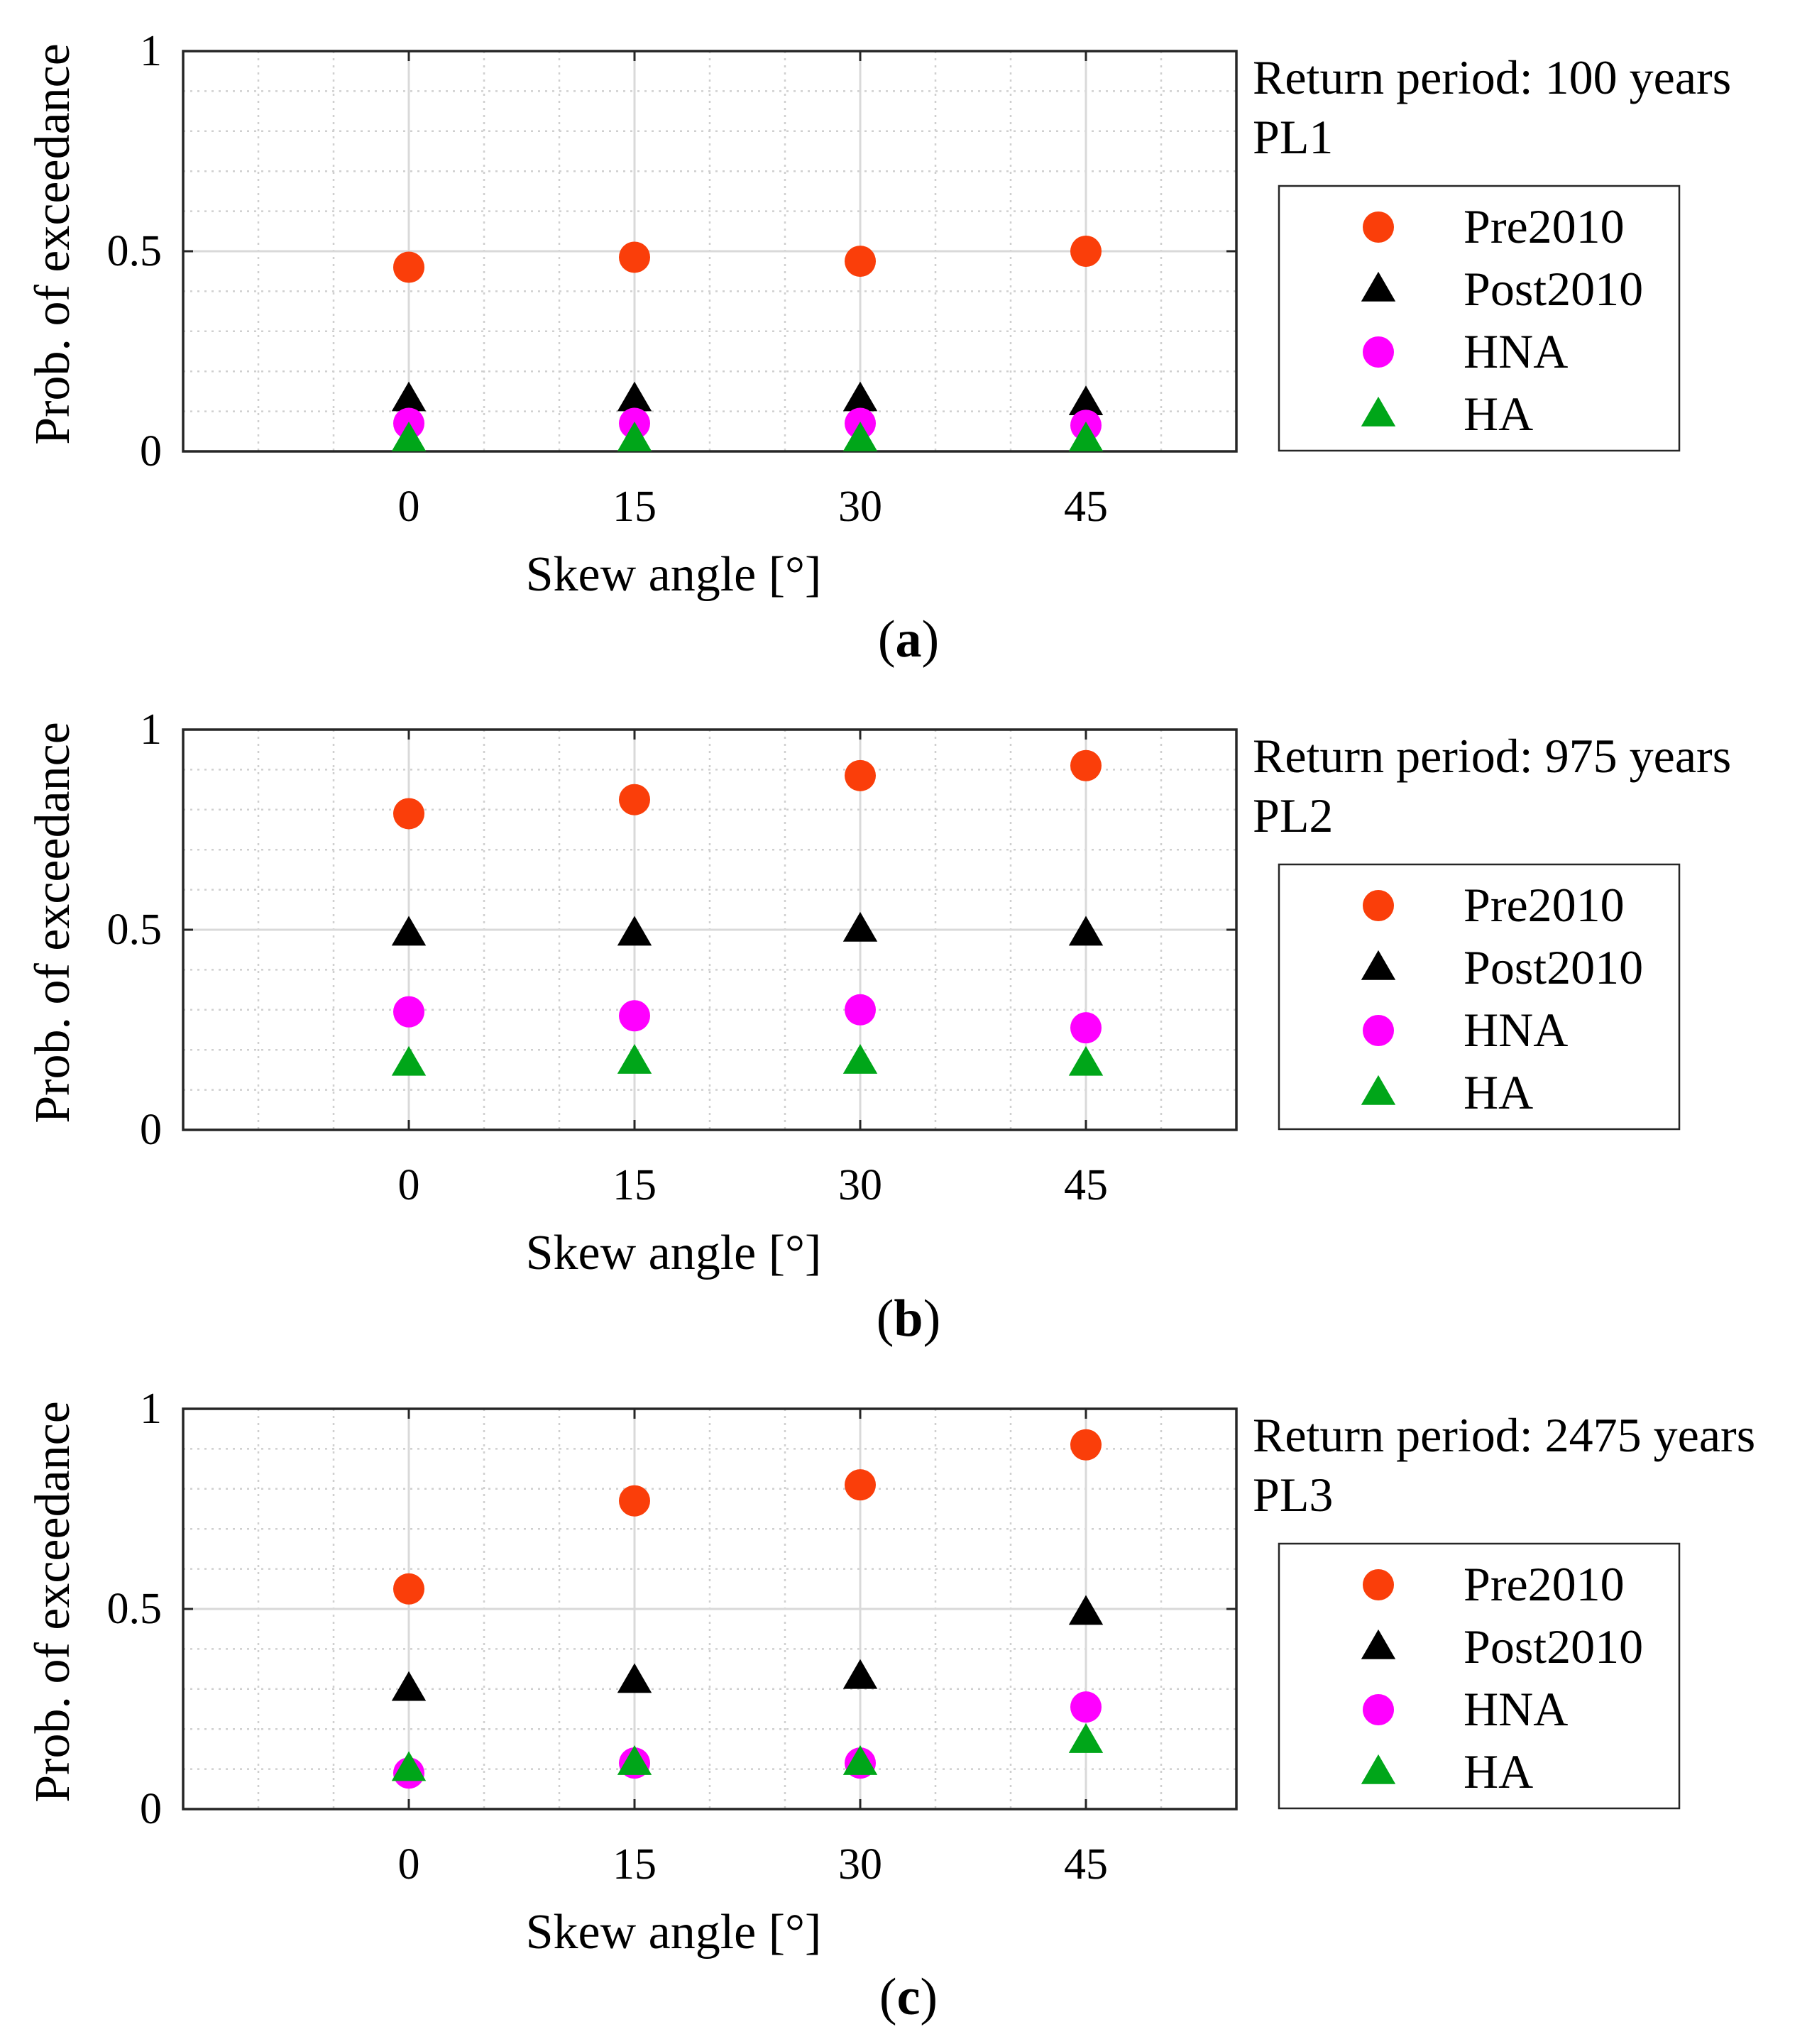 The image size is (1812, 2044). I want to click on return-period-label: Return period: 2475 years, so click(1504, 1435).